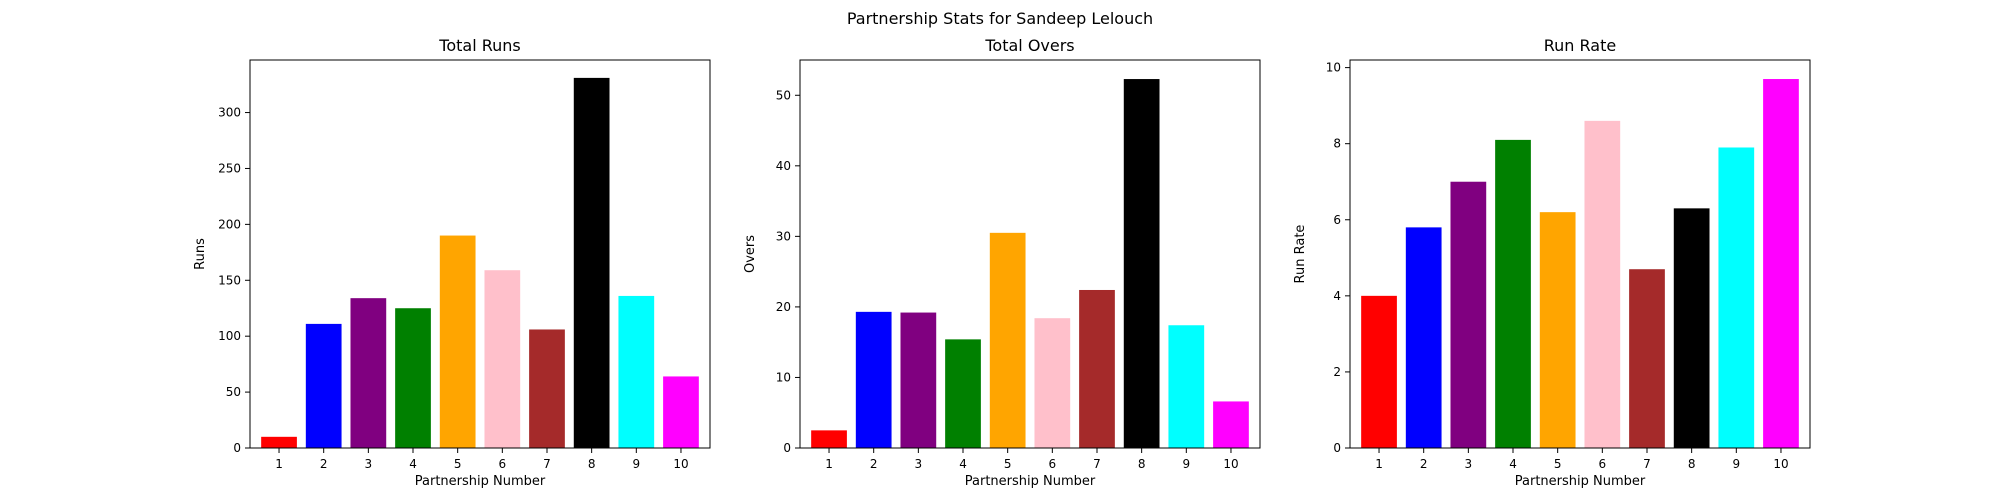  What do you see at coordinates (1053, 464) in the screenshot?
I see `x-tick-label-overs-6: 6` at bounding box center [1053, 464].